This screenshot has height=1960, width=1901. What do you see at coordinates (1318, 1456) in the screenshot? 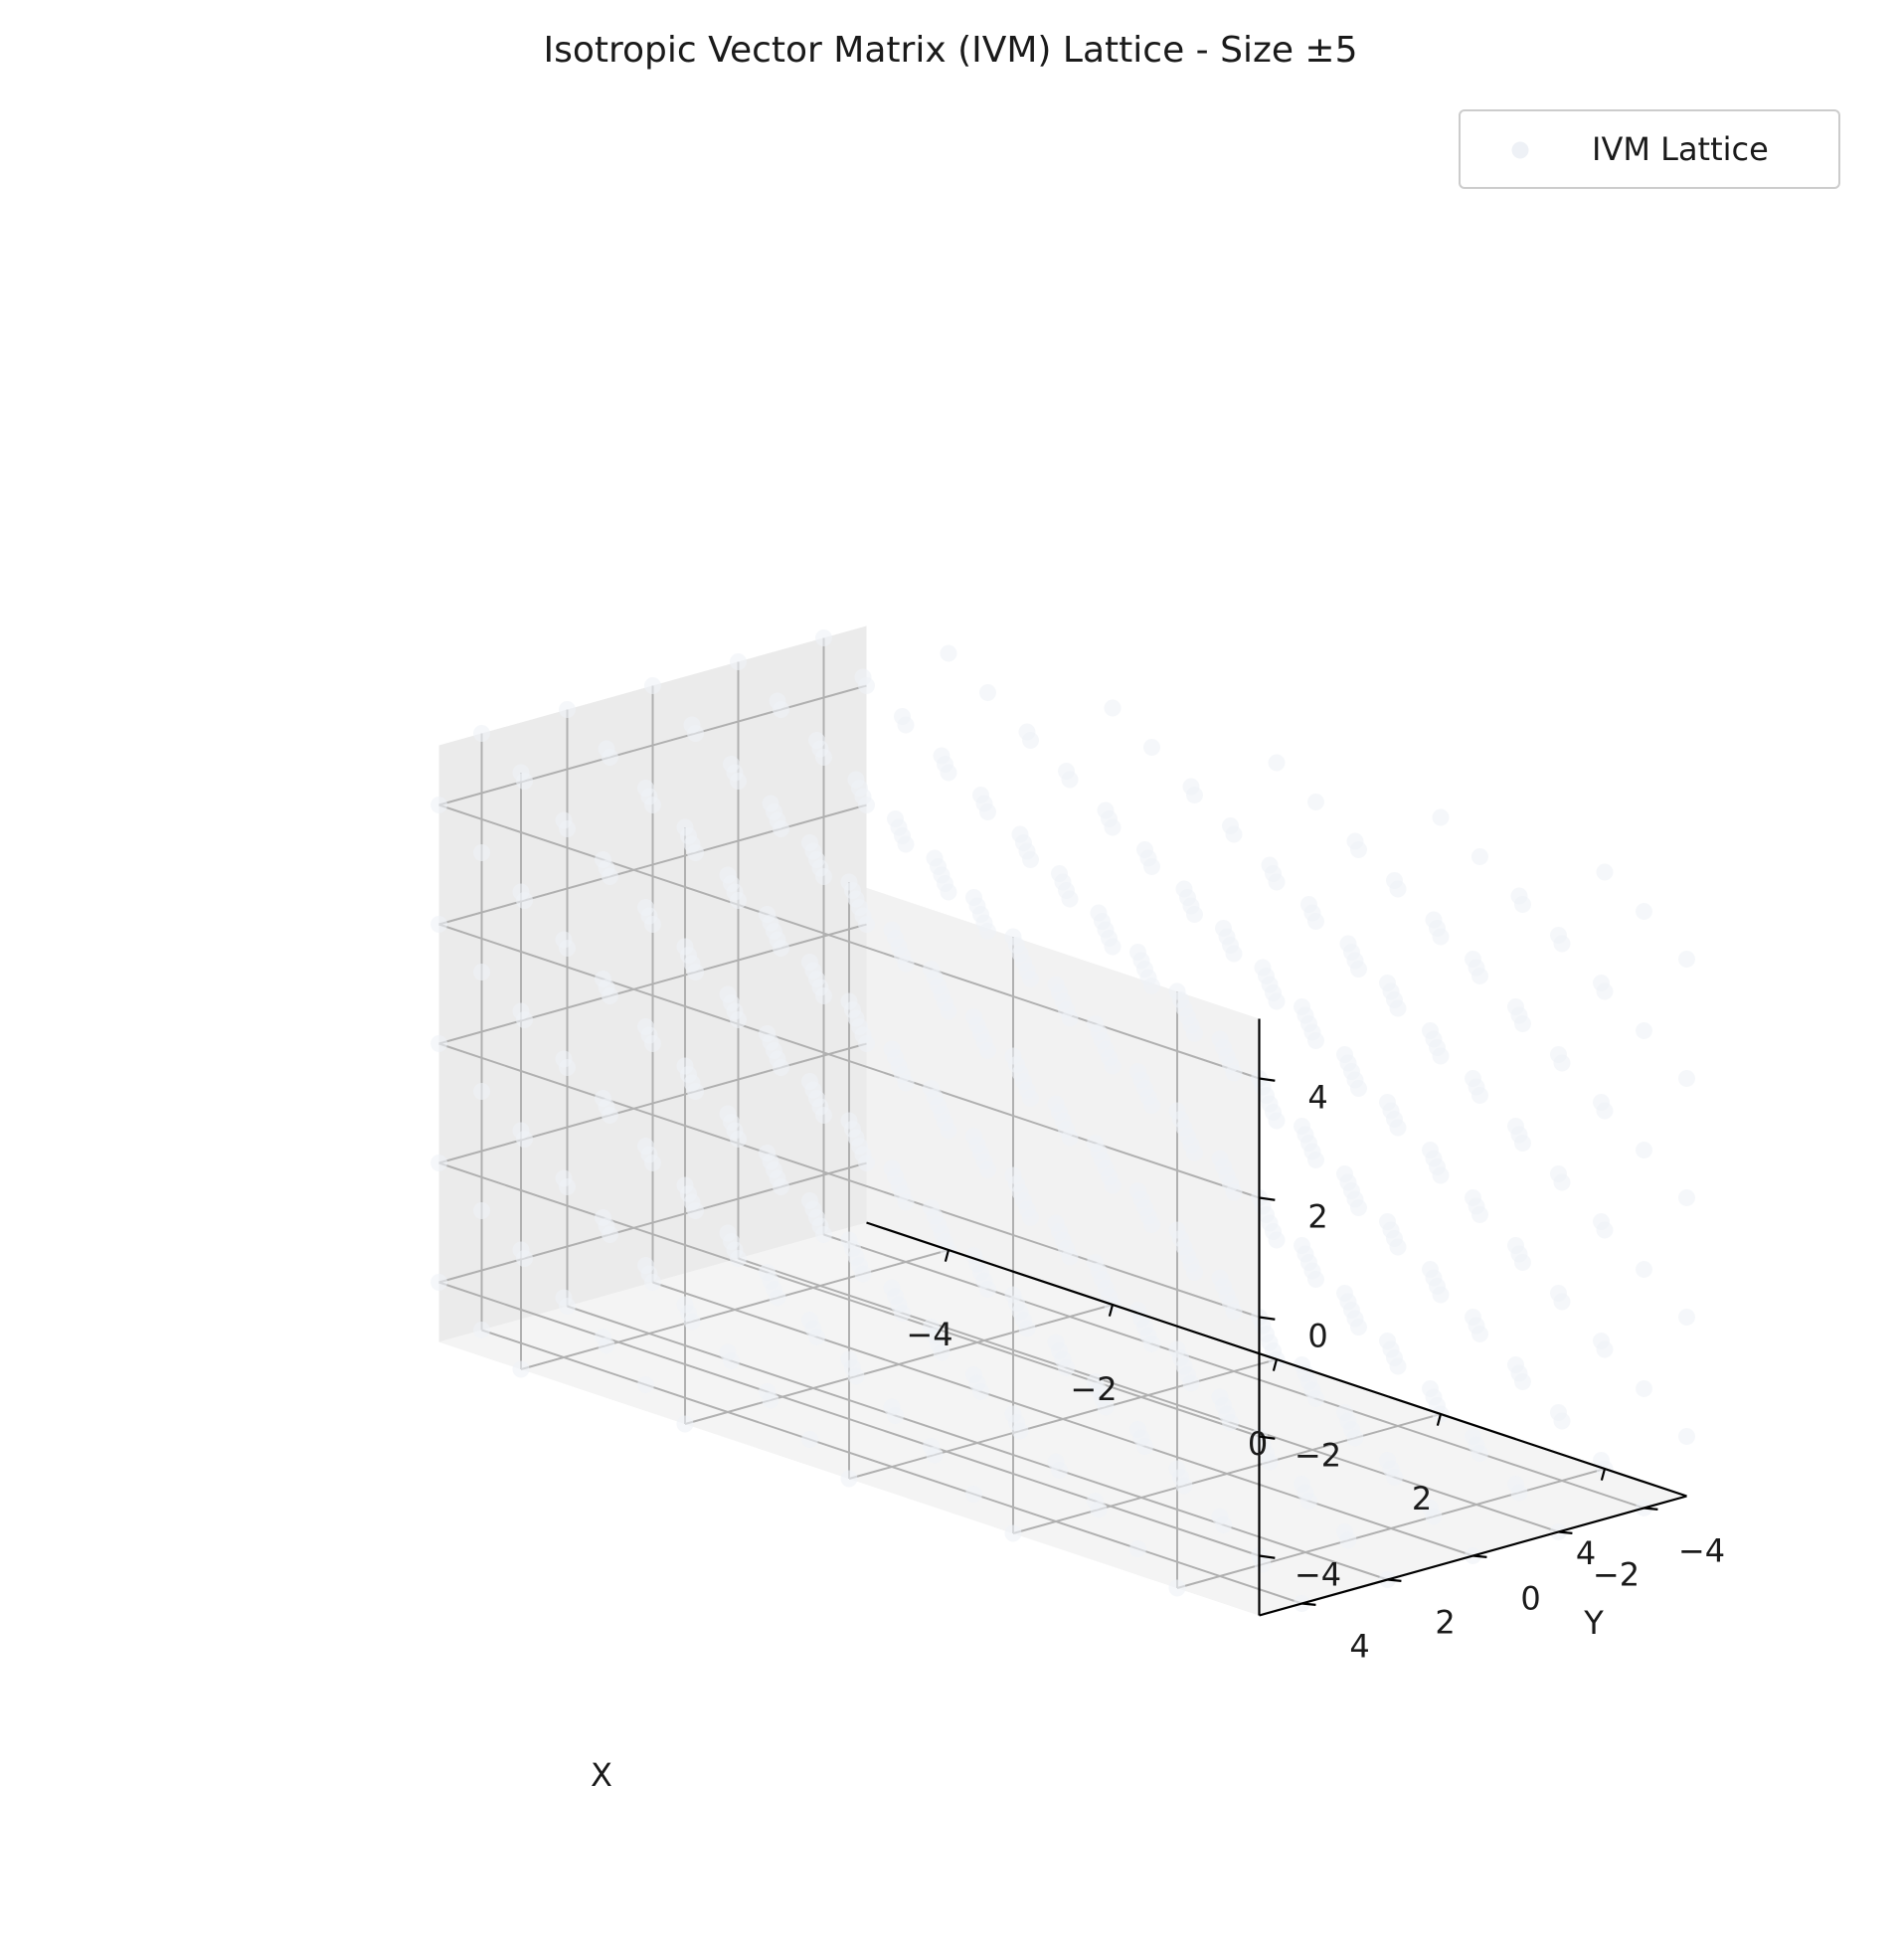
I see `z-tick-label: −2` at bounding box center [1318, 1456].